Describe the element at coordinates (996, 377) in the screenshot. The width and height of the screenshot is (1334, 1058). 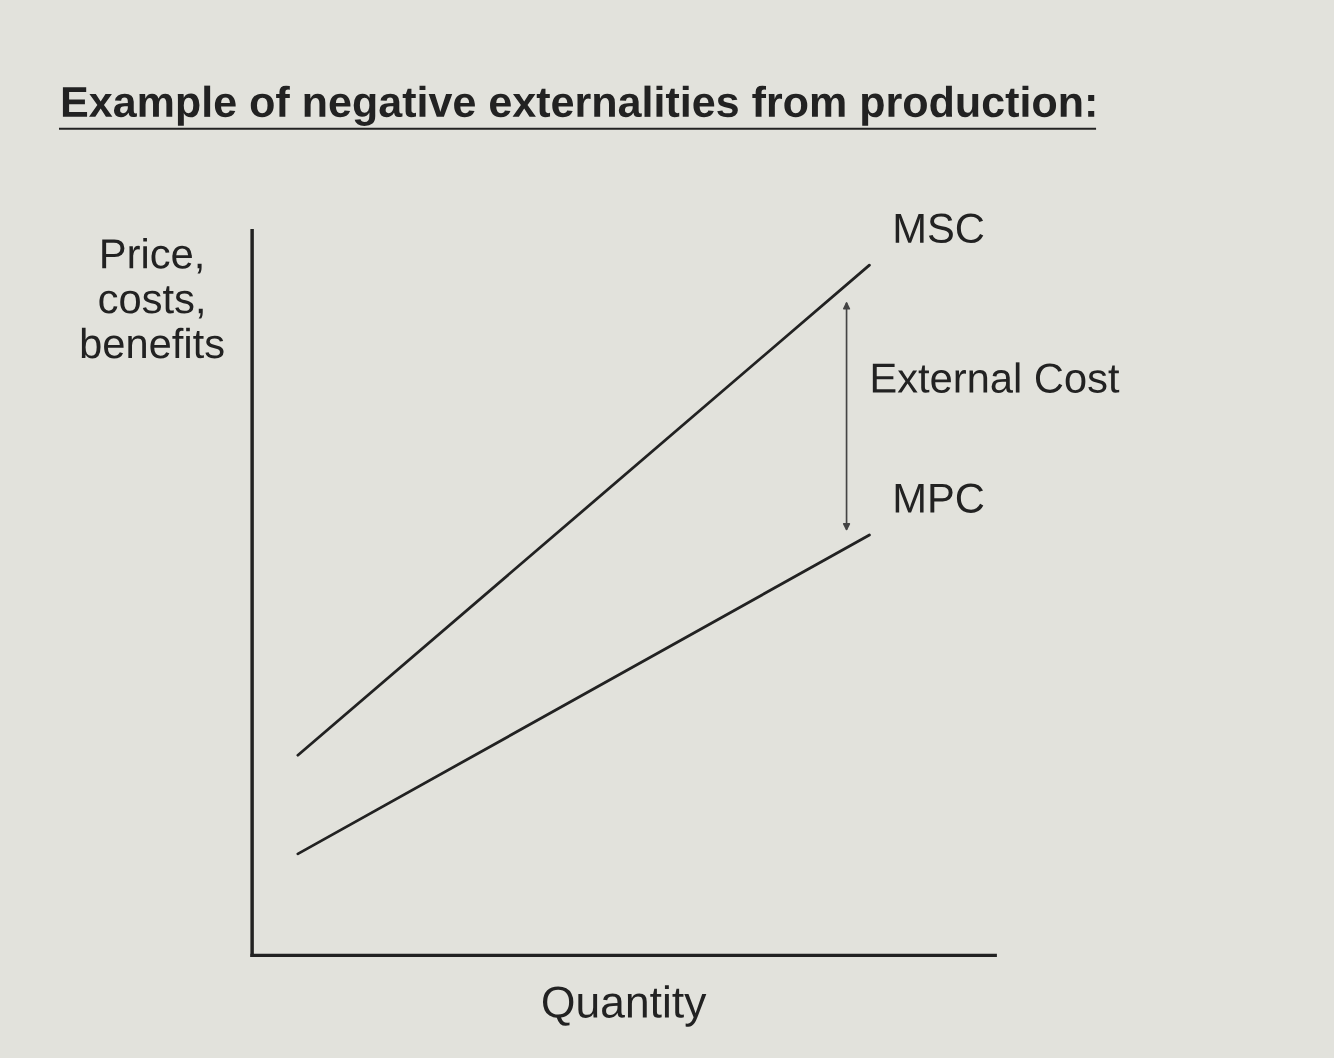
I see `annotation: External Cost` at that location.